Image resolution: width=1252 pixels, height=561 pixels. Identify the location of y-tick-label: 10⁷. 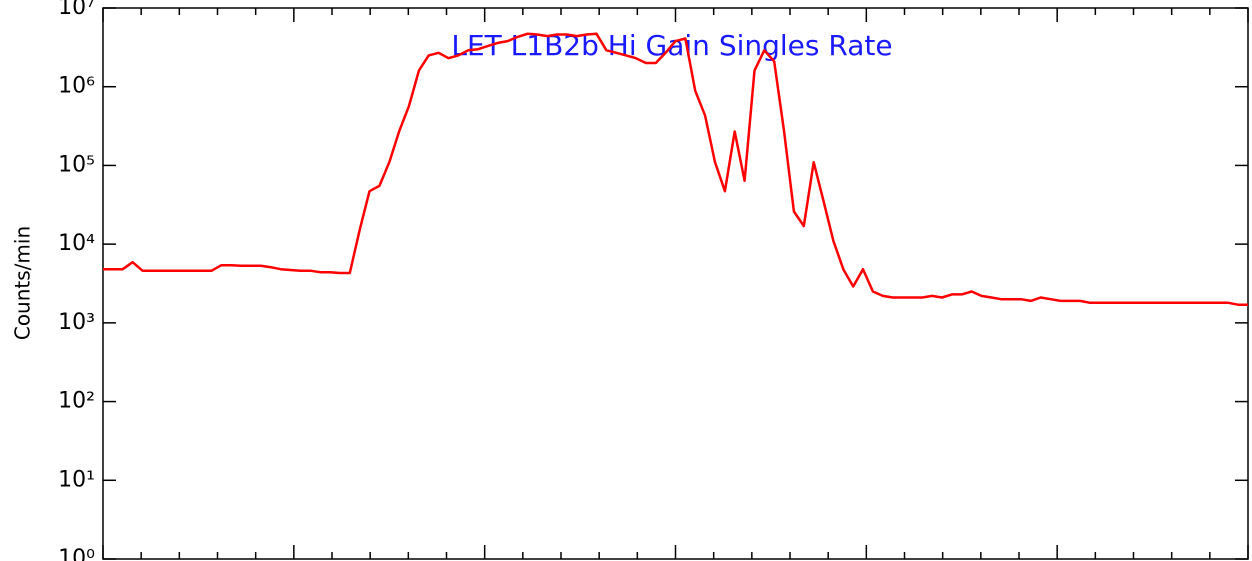
(76, 10).